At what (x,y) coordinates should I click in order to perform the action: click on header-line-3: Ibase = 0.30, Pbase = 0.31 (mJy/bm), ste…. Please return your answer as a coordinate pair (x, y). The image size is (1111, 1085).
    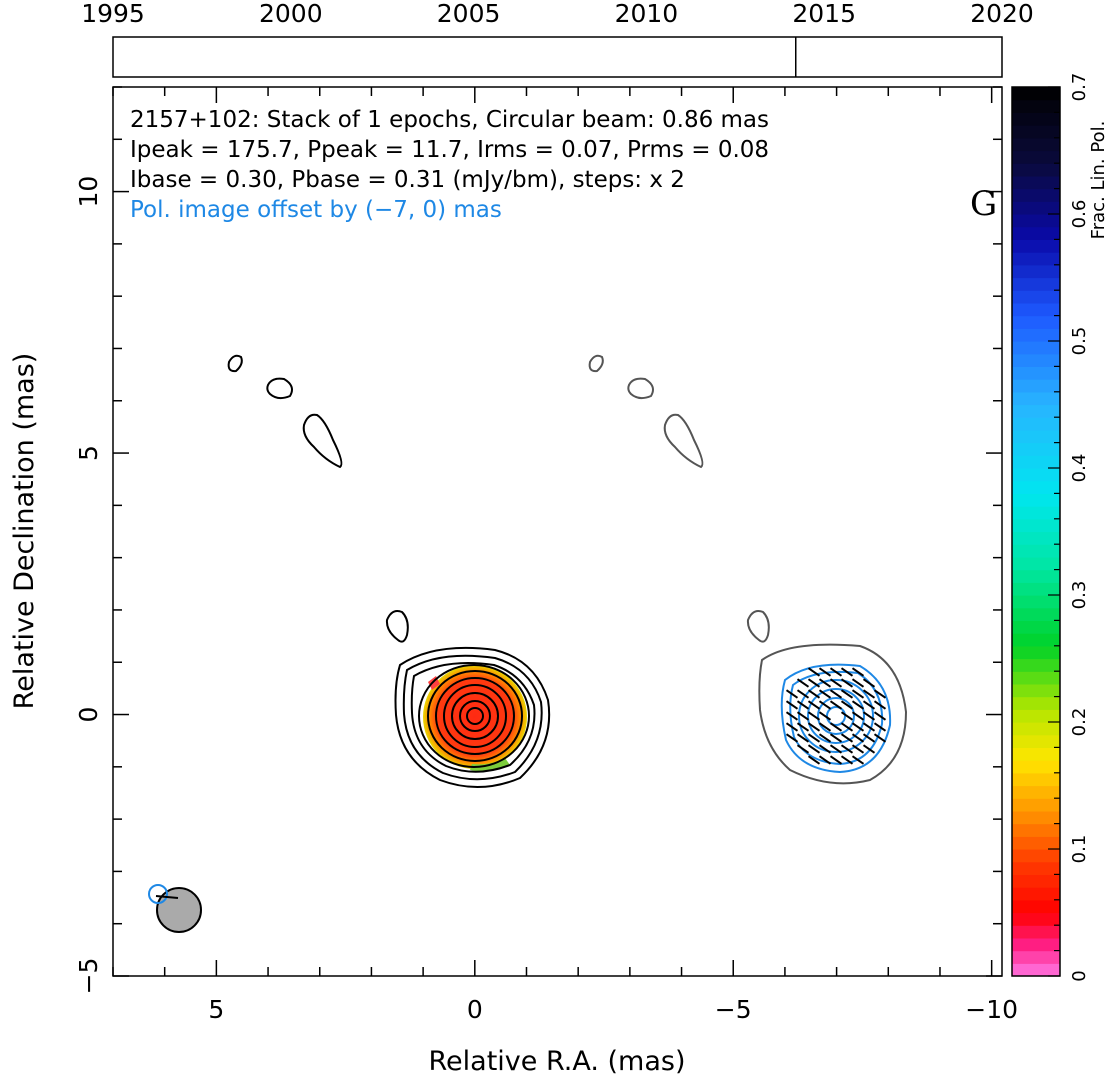
    Looking at the image, I should click on (407, 180).